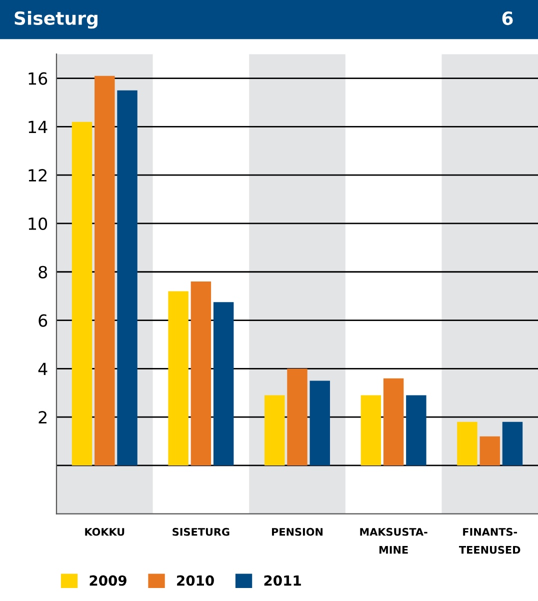 This screenshot has height=601, width=538. I want to click on text: 6, so click(507, 18).